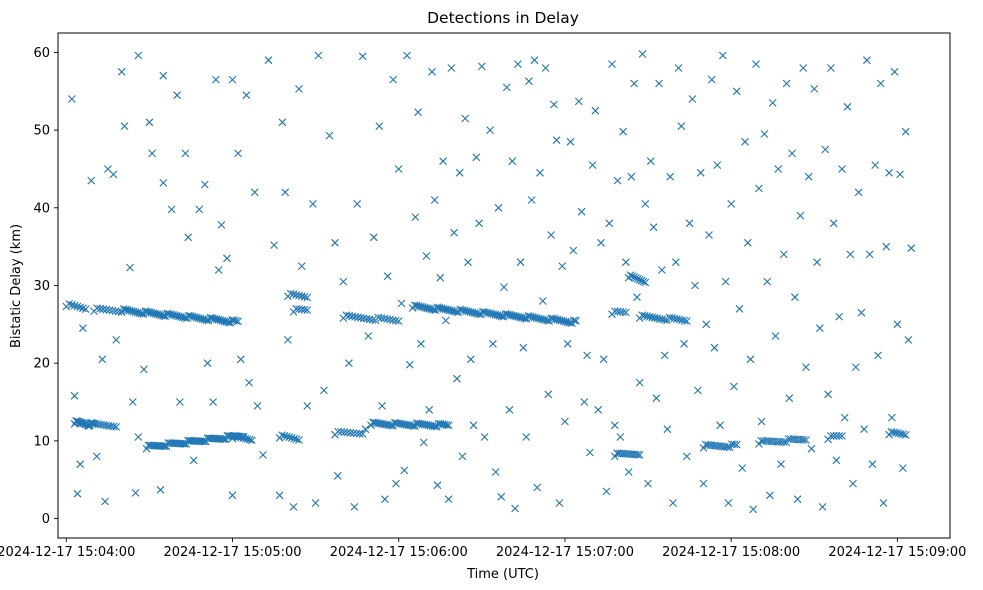  I want to click on x-tick-label: 2024-12-17 15:07:00, so click(565, 552).